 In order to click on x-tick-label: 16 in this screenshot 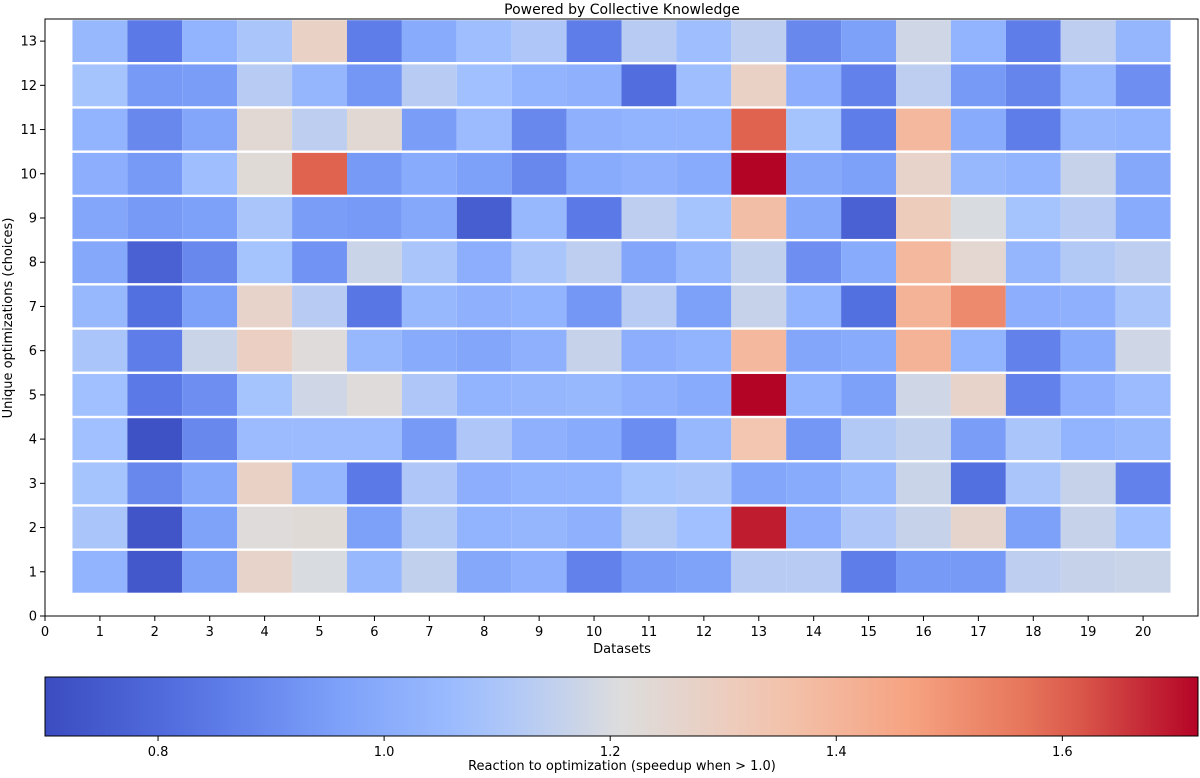, I will do `click(923, 632)`.